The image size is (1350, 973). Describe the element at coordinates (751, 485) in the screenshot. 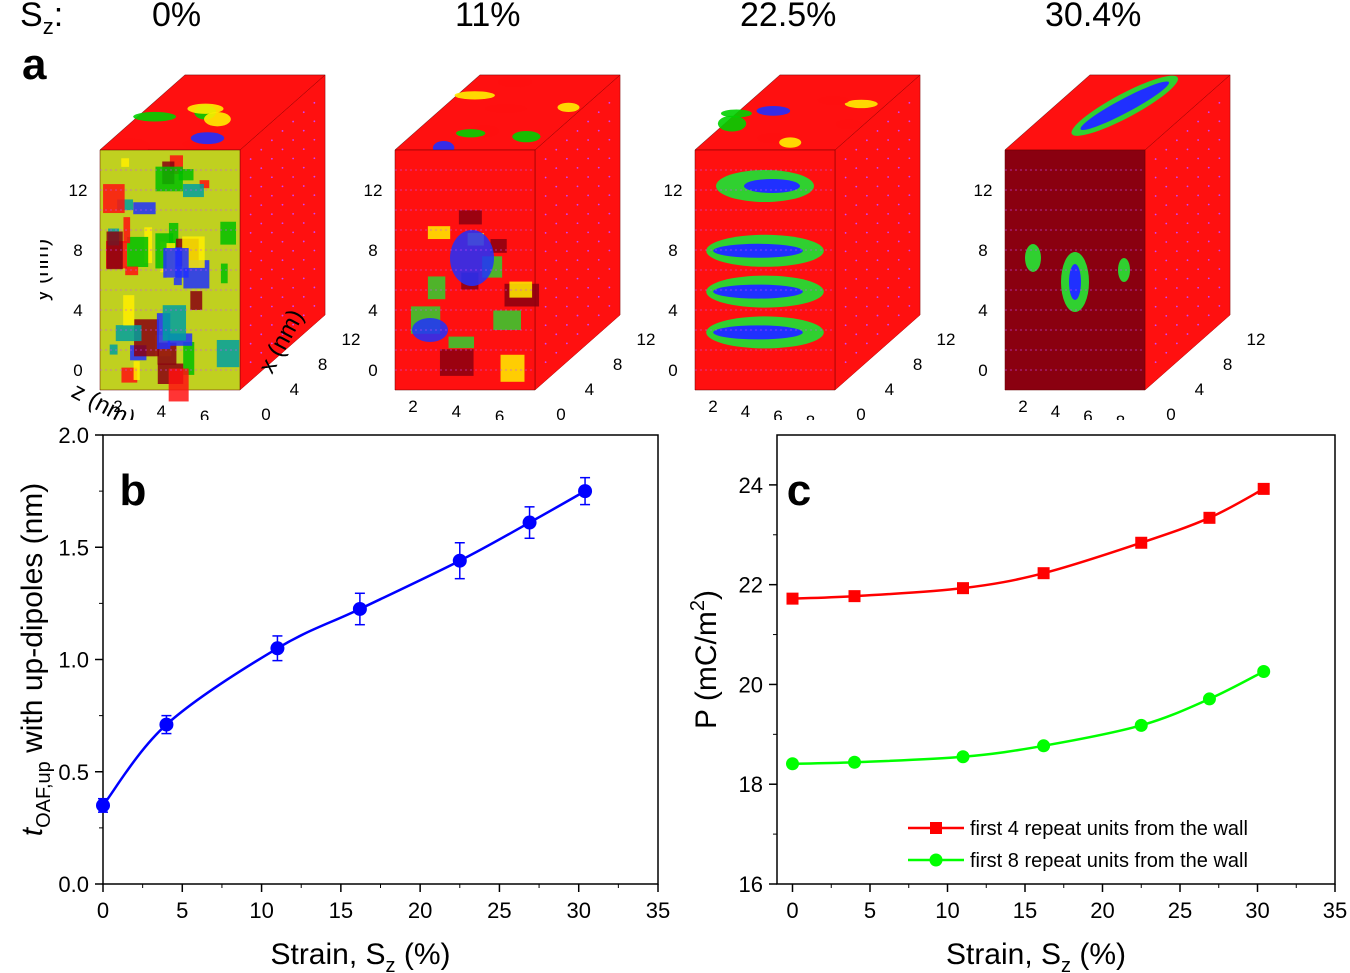

I see `y-tick-label: 24` at that location.